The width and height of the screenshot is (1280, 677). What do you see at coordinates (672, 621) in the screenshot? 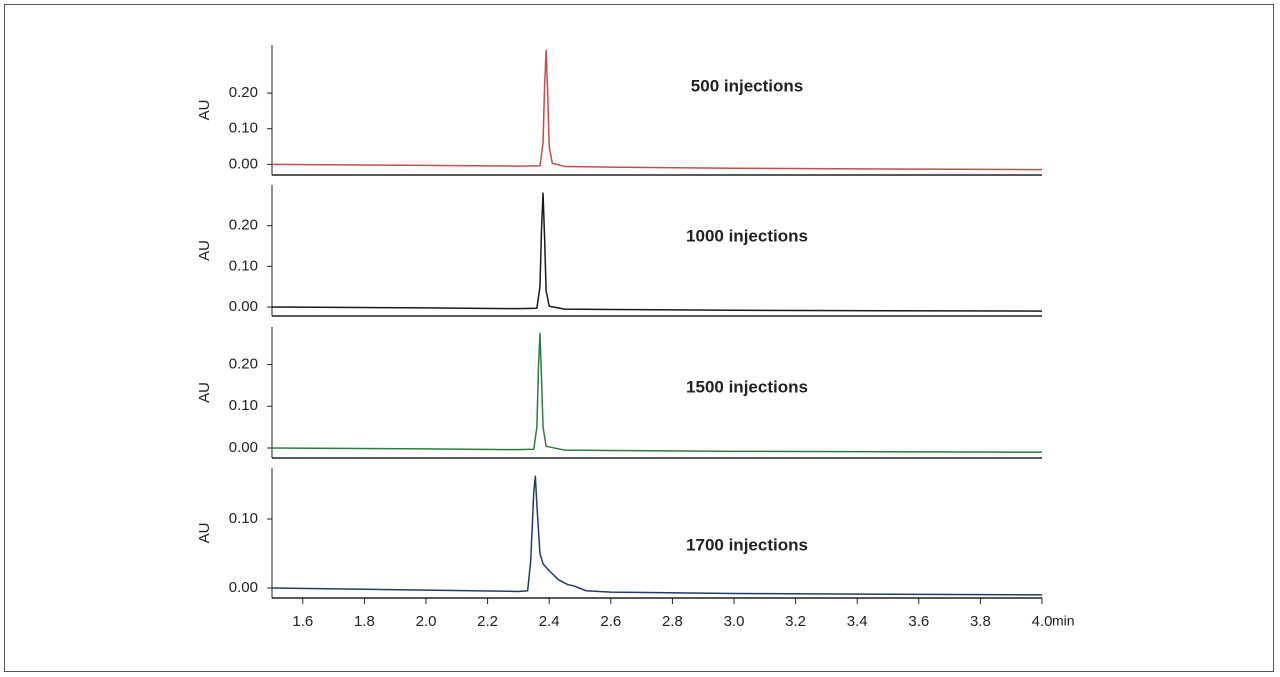
I see `x-tick-label: 2.8` at bounding box center [672, 621].